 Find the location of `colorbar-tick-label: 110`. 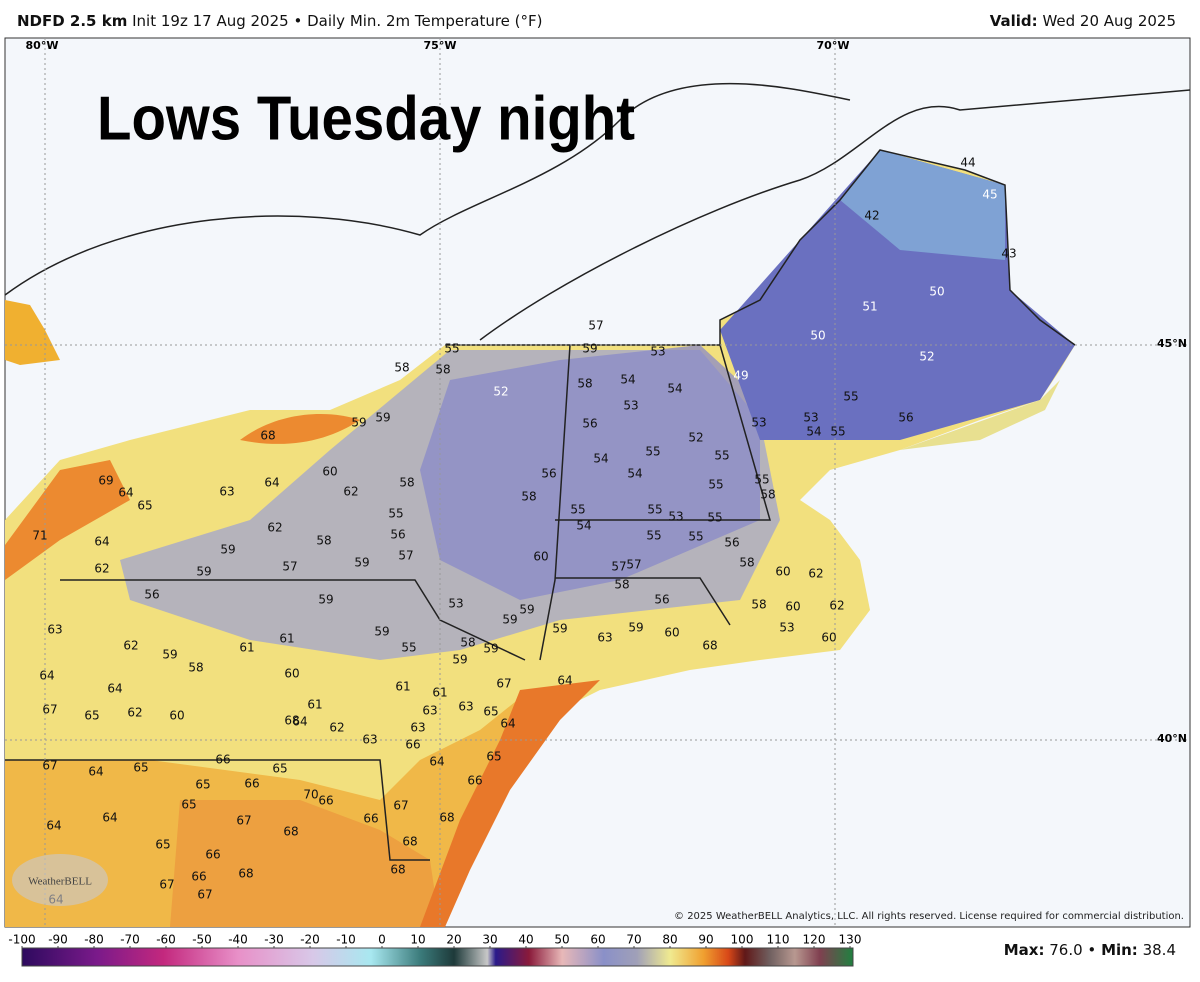

colorbar-tick-label: 110 is located at coordinates (778, 940).